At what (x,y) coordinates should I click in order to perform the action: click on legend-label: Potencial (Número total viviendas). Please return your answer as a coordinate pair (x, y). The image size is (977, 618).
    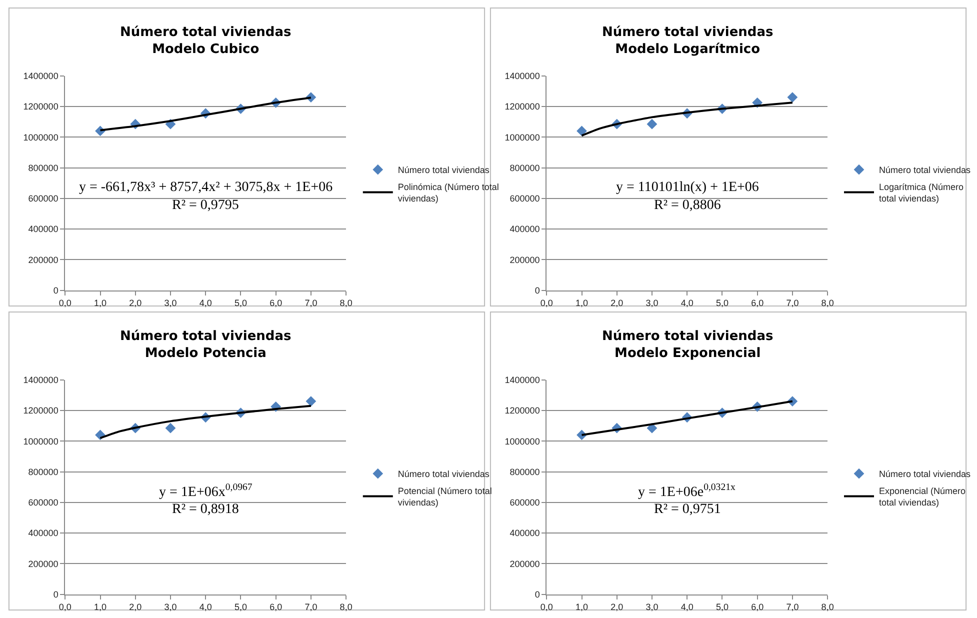
    Looking at the image, I should click on (445, 497).